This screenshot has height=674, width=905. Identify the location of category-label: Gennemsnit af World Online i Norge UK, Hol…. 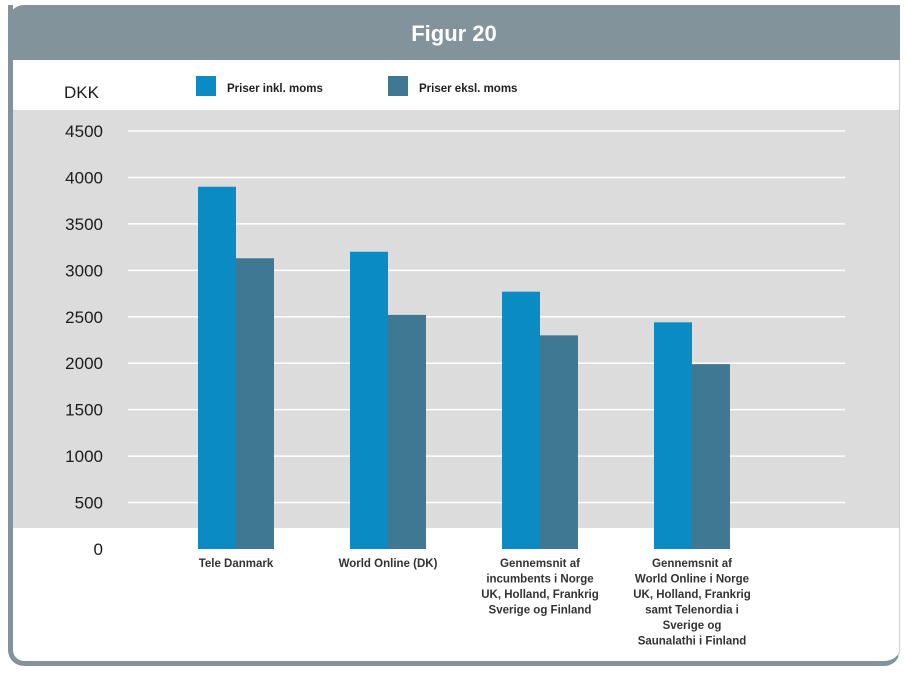
(692, 603).